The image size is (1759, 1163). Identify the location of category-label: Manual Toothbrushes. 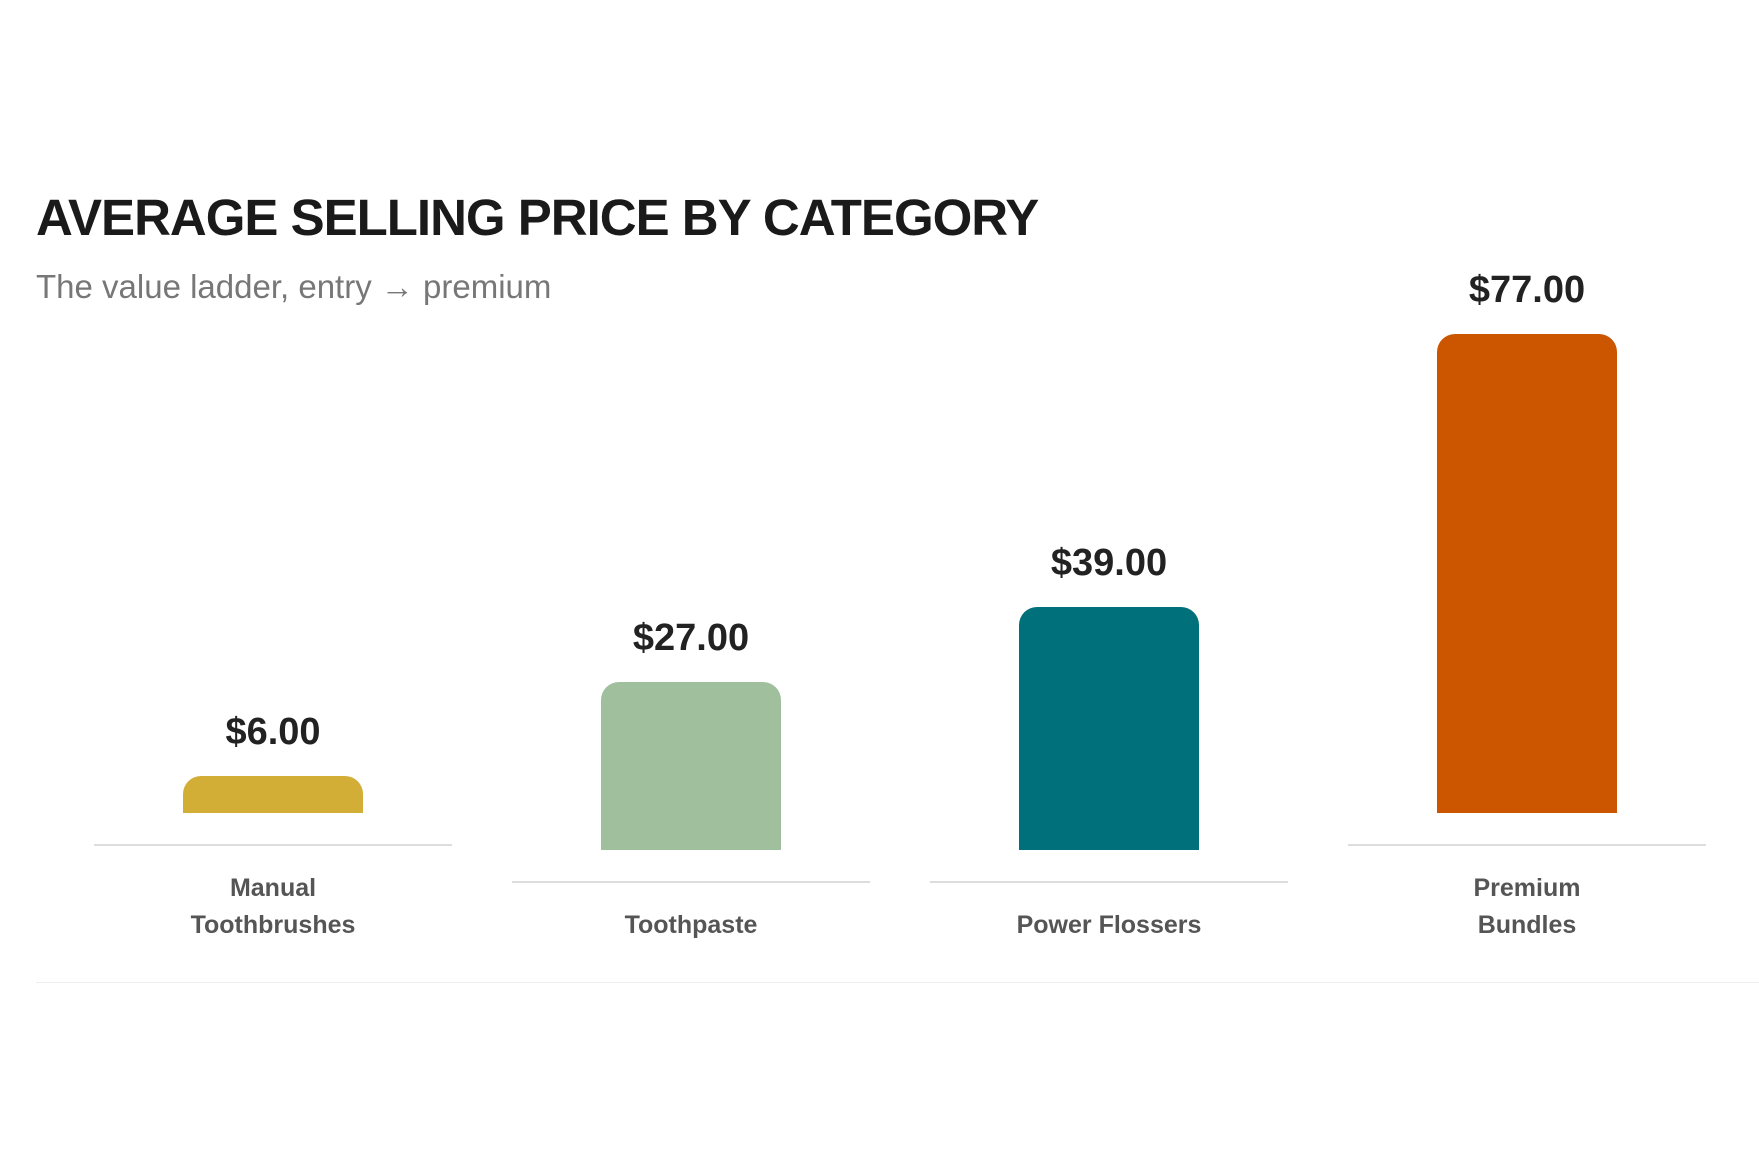
(273, 906).